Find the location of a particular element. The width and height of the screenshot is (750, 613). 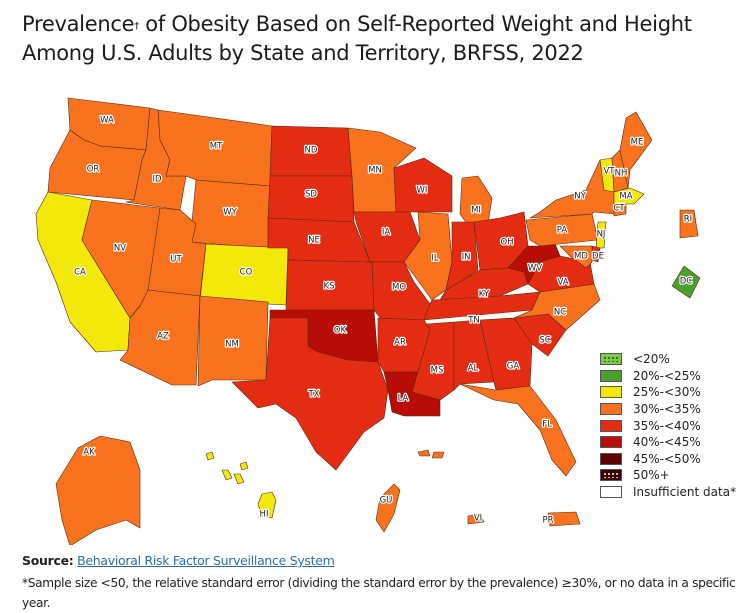

state-wi is located at coordinates (423, 185).